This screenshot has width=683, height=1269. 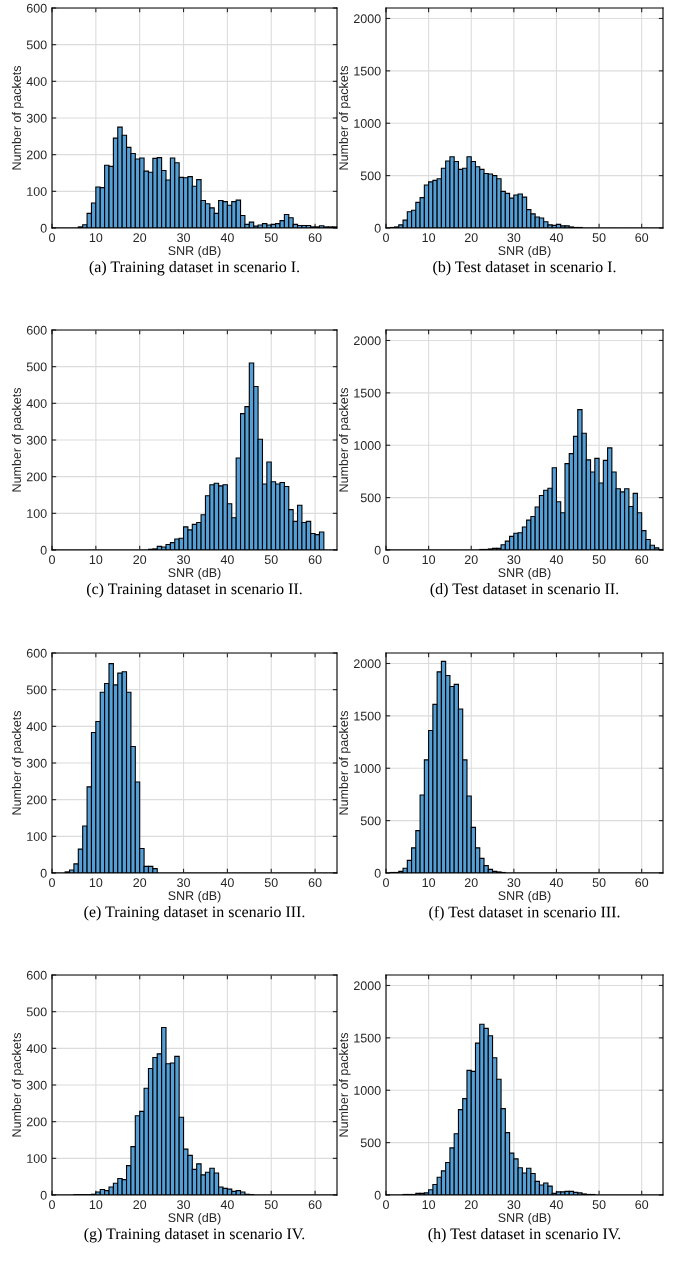 I want to click on text: (f) Test dataset in scenario III., so click(x=524, y=913).